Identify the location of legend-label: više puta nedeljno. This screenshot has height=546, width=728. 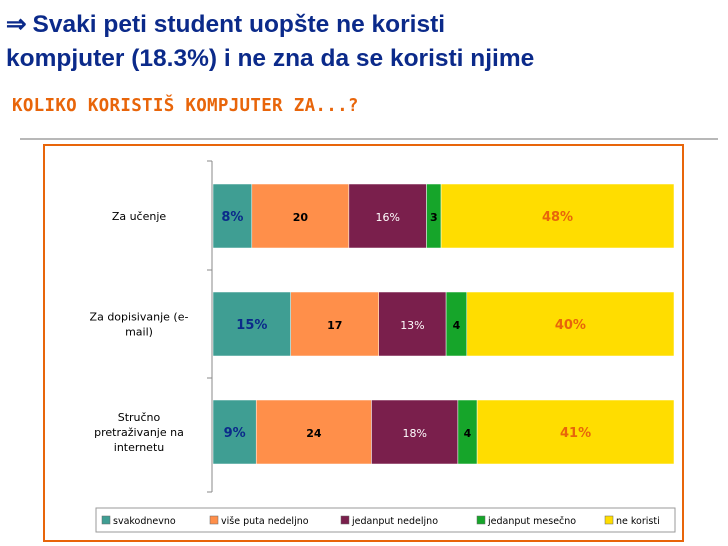
(265, 521).